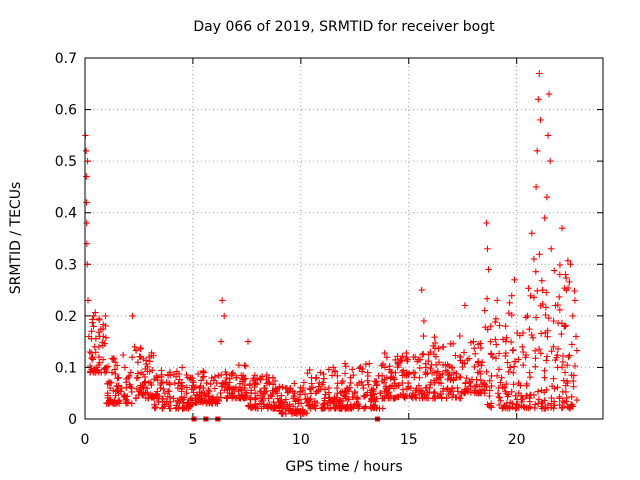  I want to click on x-tick-label: 0, so click(85, 440).